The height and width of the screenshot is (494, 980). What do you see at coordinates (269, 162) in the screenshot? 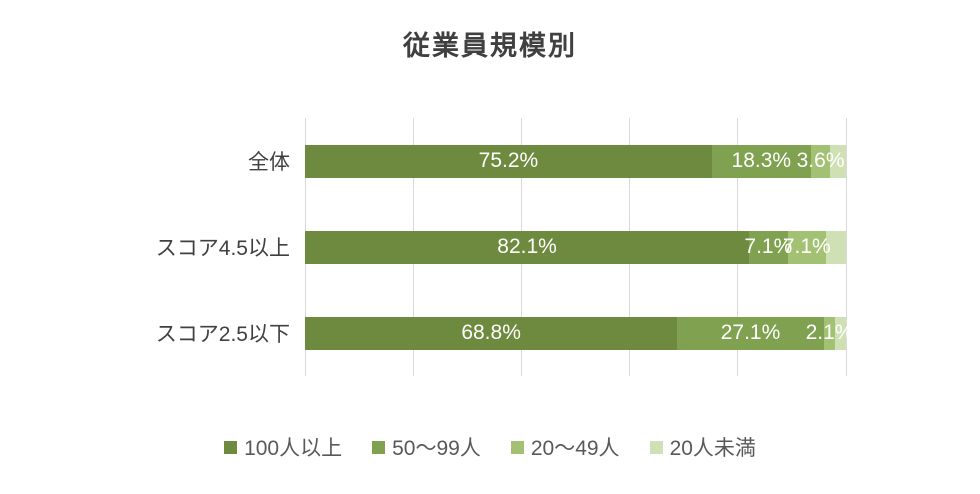
I see `category-label: 全体` at bounding box center [269, 162].